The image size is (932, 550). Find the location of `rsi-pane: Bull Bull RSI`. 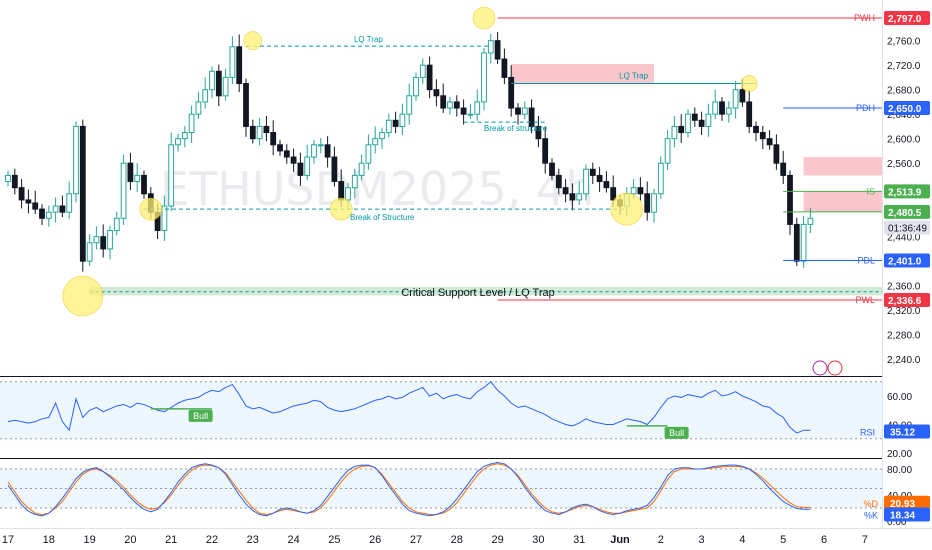

rsi-pane: Bull Bull RSI is located at coordinates (441, 410).